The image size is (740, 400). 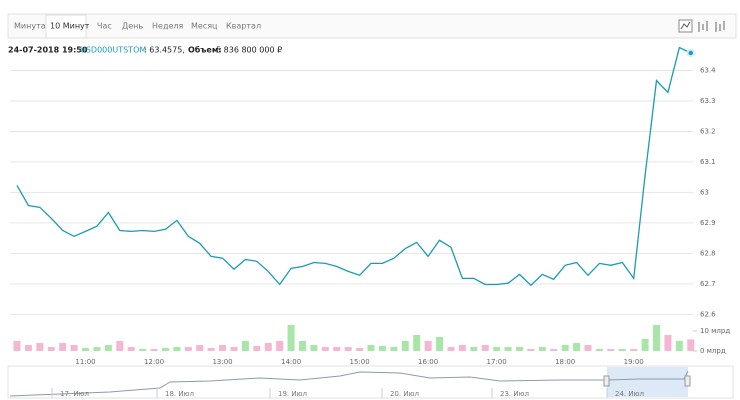 What do you see at coordinates (708, 162) in the screenshot?
I see `y-tick-label: 63.1` at bounding box center [708, 162].